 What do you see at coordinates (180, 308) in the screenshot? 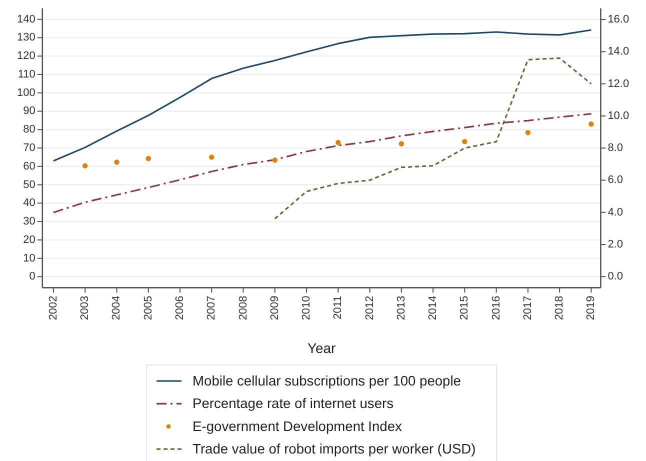
I see `x-tick-label: 2006` at bounding box center [180, 308].